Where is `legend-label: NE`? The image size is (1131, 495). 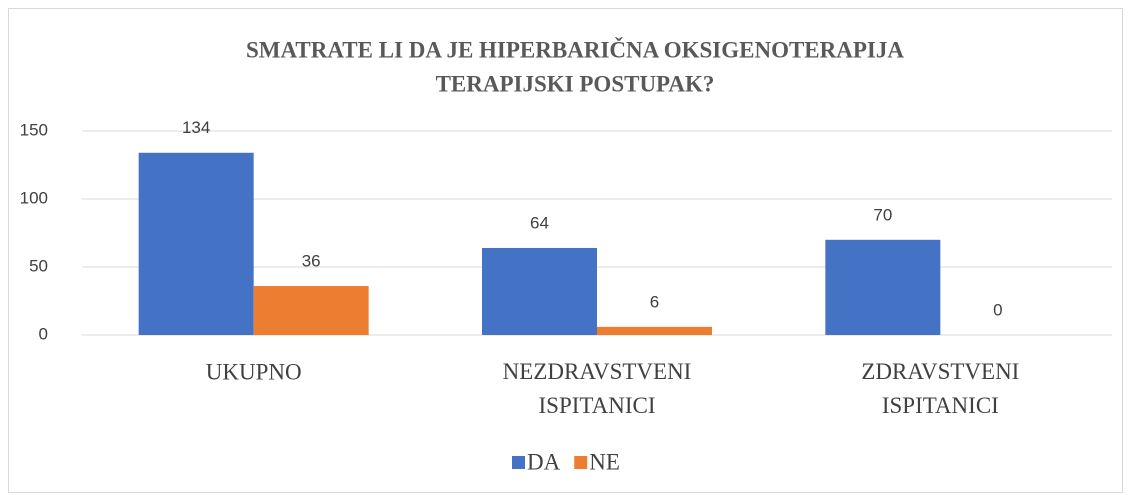
legend-label: NE is located at coordinates (604, 461).